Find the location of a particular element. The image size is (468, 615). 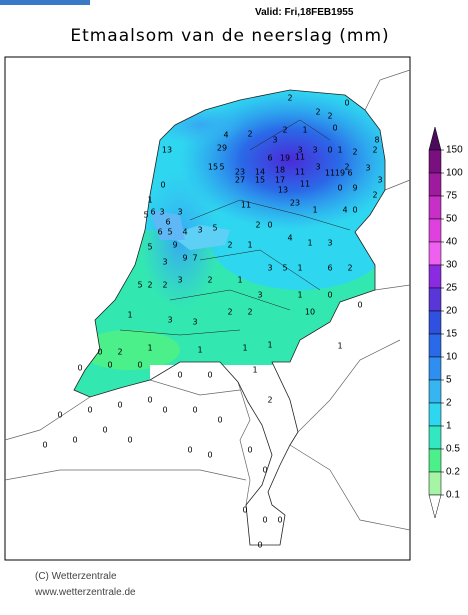

colorbar-label: 10 is located at coordinates (452, 357).